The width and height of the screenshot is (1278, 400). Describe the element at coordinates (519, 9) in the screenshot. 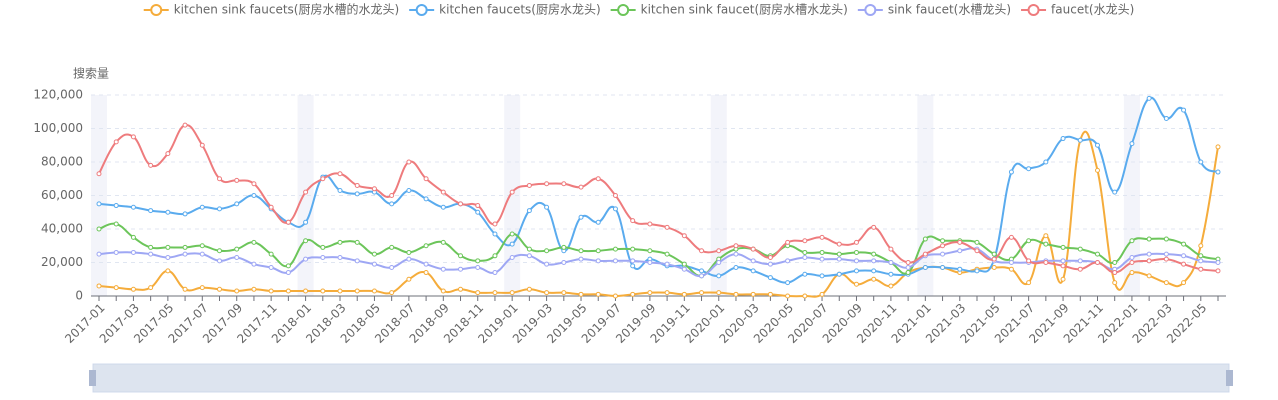

I see `legend-label: kitchen faucets(厨房水龙头)` at that location.